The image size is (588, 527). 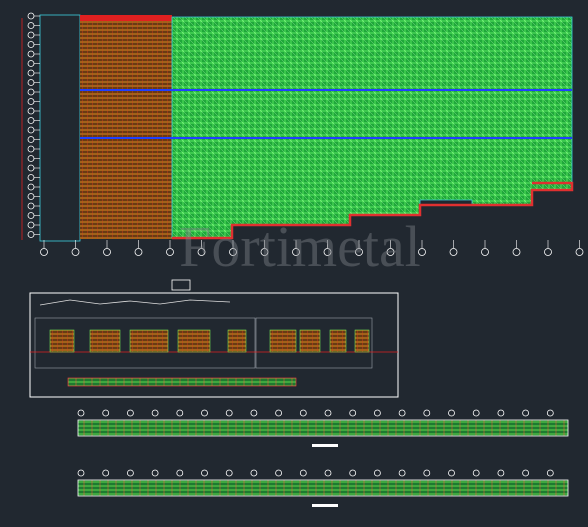 I want to click on sheet-frame, so click(x=214, y=345).